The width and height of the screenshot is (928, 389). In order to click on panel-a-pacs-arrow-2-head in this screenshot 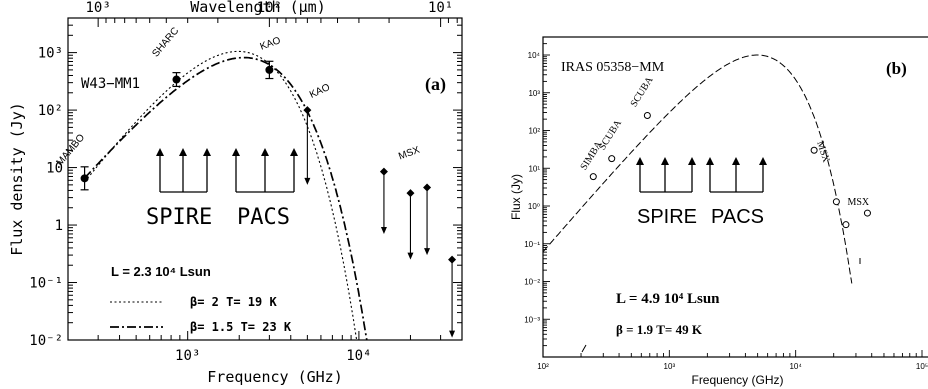, I will do `click(265, 152)`.